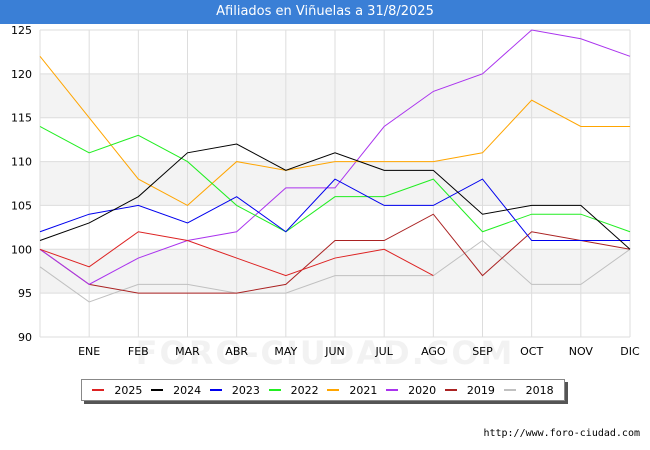  I want to click on y-tick-label: 125, so click(21, 30).